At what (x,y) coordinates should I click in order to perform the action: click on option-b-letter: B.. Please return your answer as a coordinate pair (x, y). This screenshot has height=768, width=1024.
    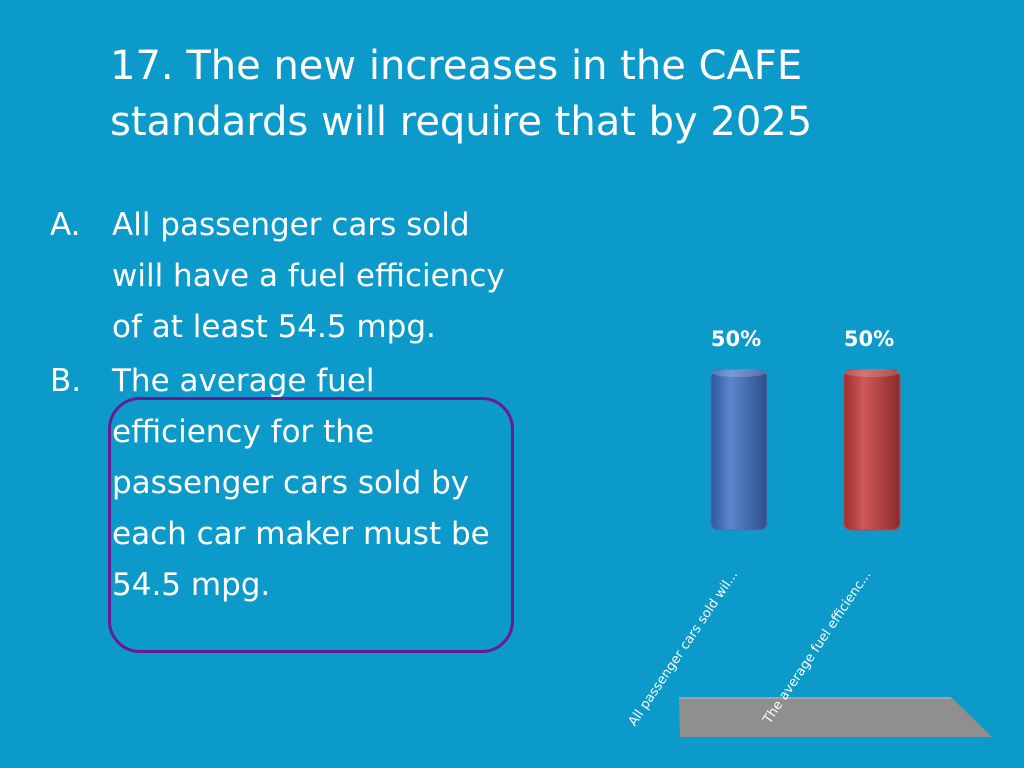
    Looking at the image, I should click on (66, 381).